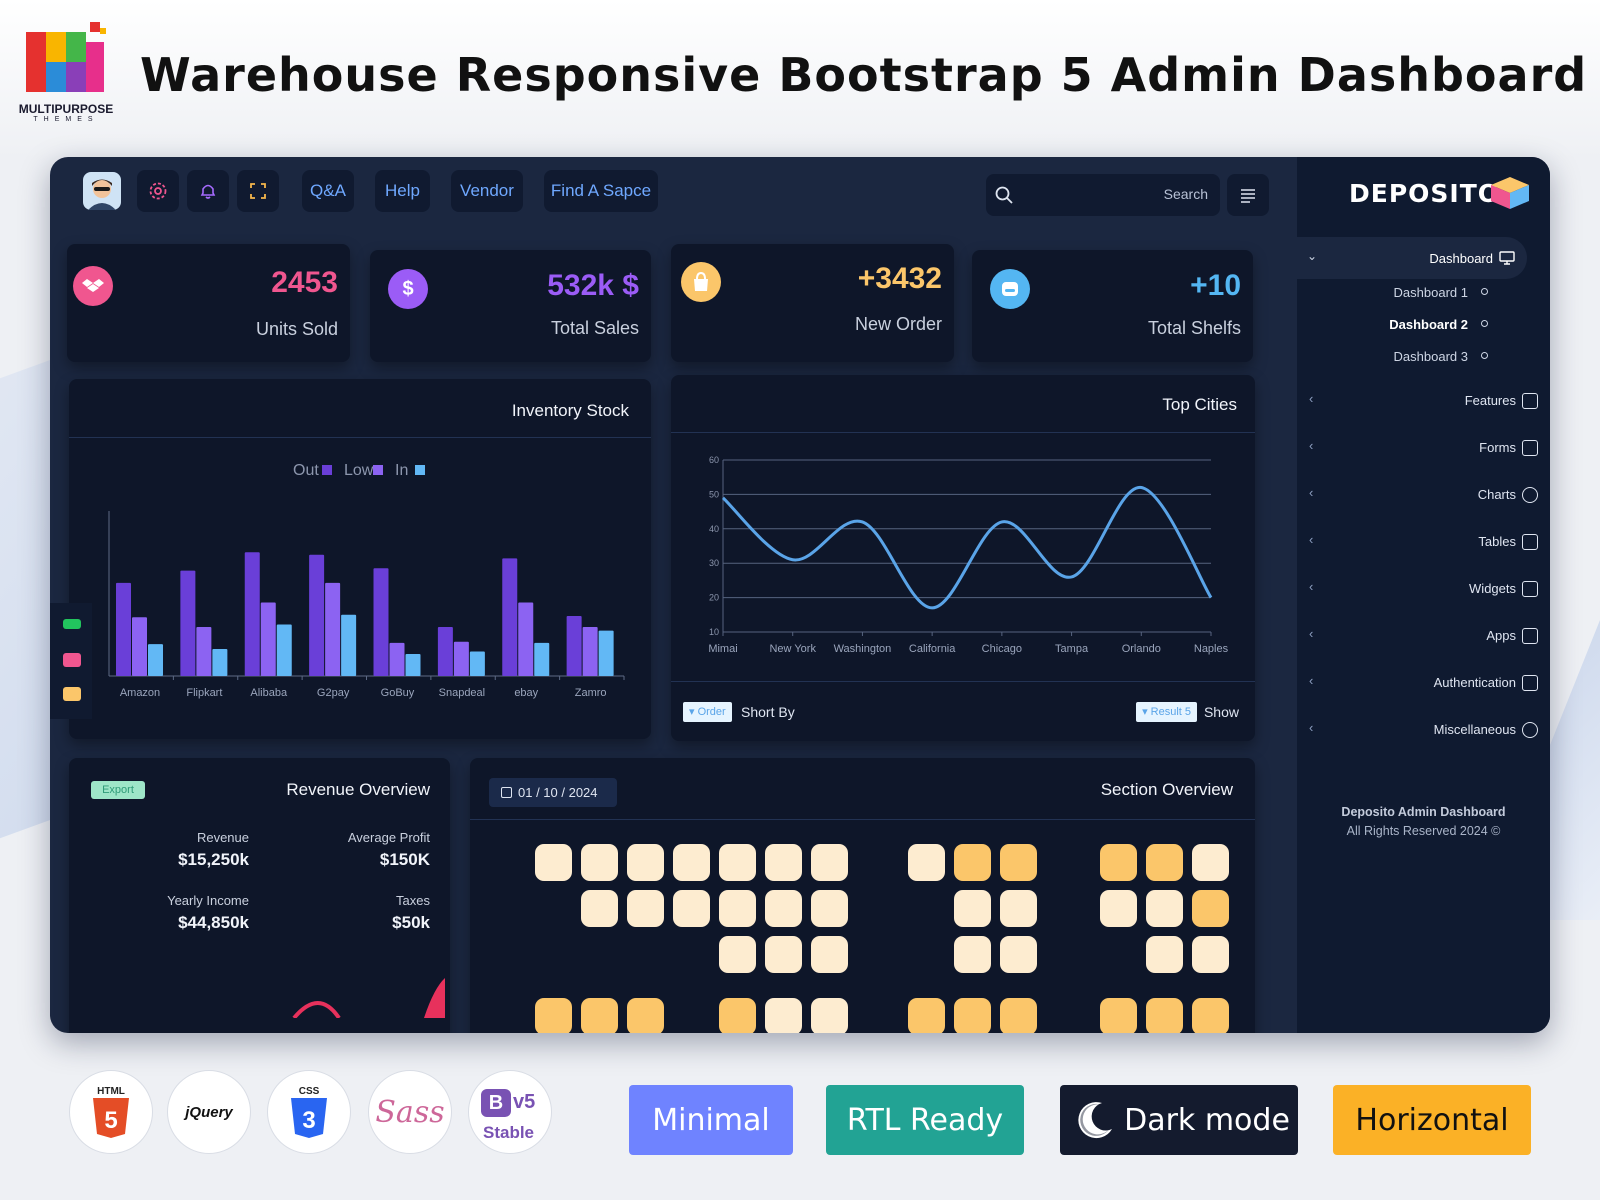 Image resolution: width=1600 pixels, height=1200 pixels. I want to click on result-dropdown: ▾ Result 5, so click(1166, 712).